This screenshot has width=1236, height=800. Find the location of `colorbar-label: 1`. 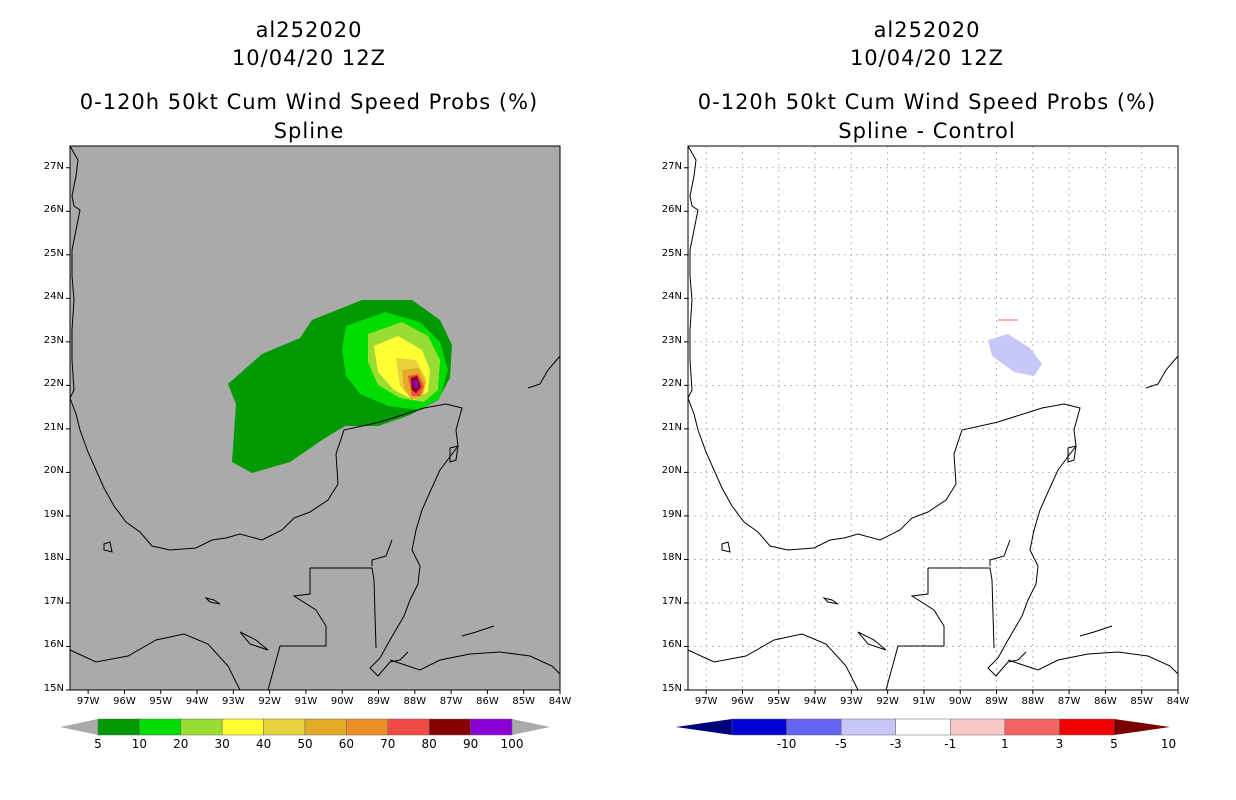

colorbar-label: 1 is located at coordinates (1005, 744).